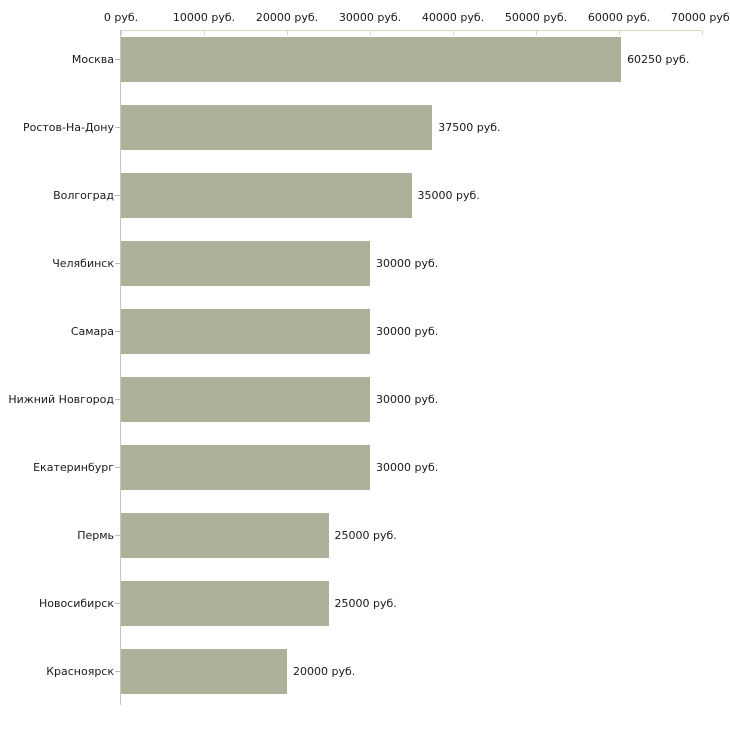 The image size is (730, 730). Describe the element at coordinates (370, 17) in the screenshot. I see `x-tick-label: 30000 руб.` at that location.